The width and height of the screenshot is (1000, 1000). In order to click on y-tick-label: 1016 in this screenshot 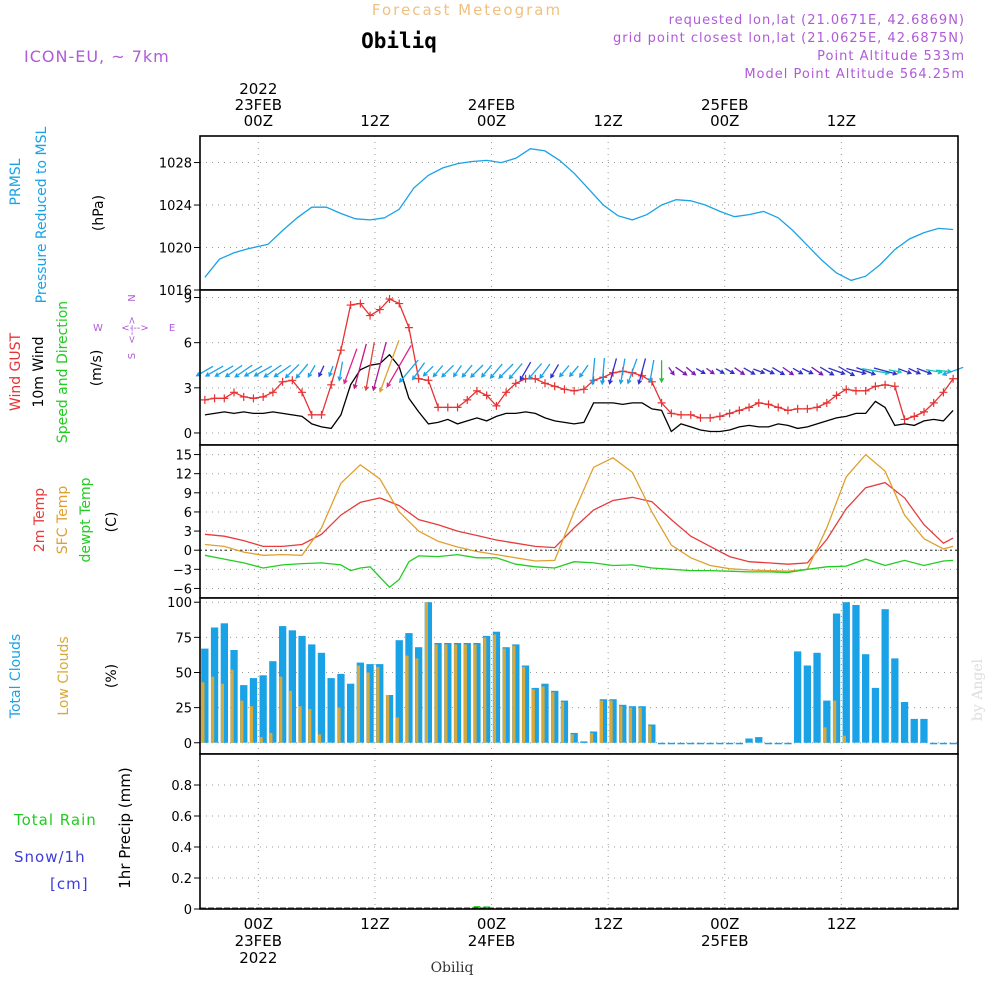, I will do `click(175, 291)`.